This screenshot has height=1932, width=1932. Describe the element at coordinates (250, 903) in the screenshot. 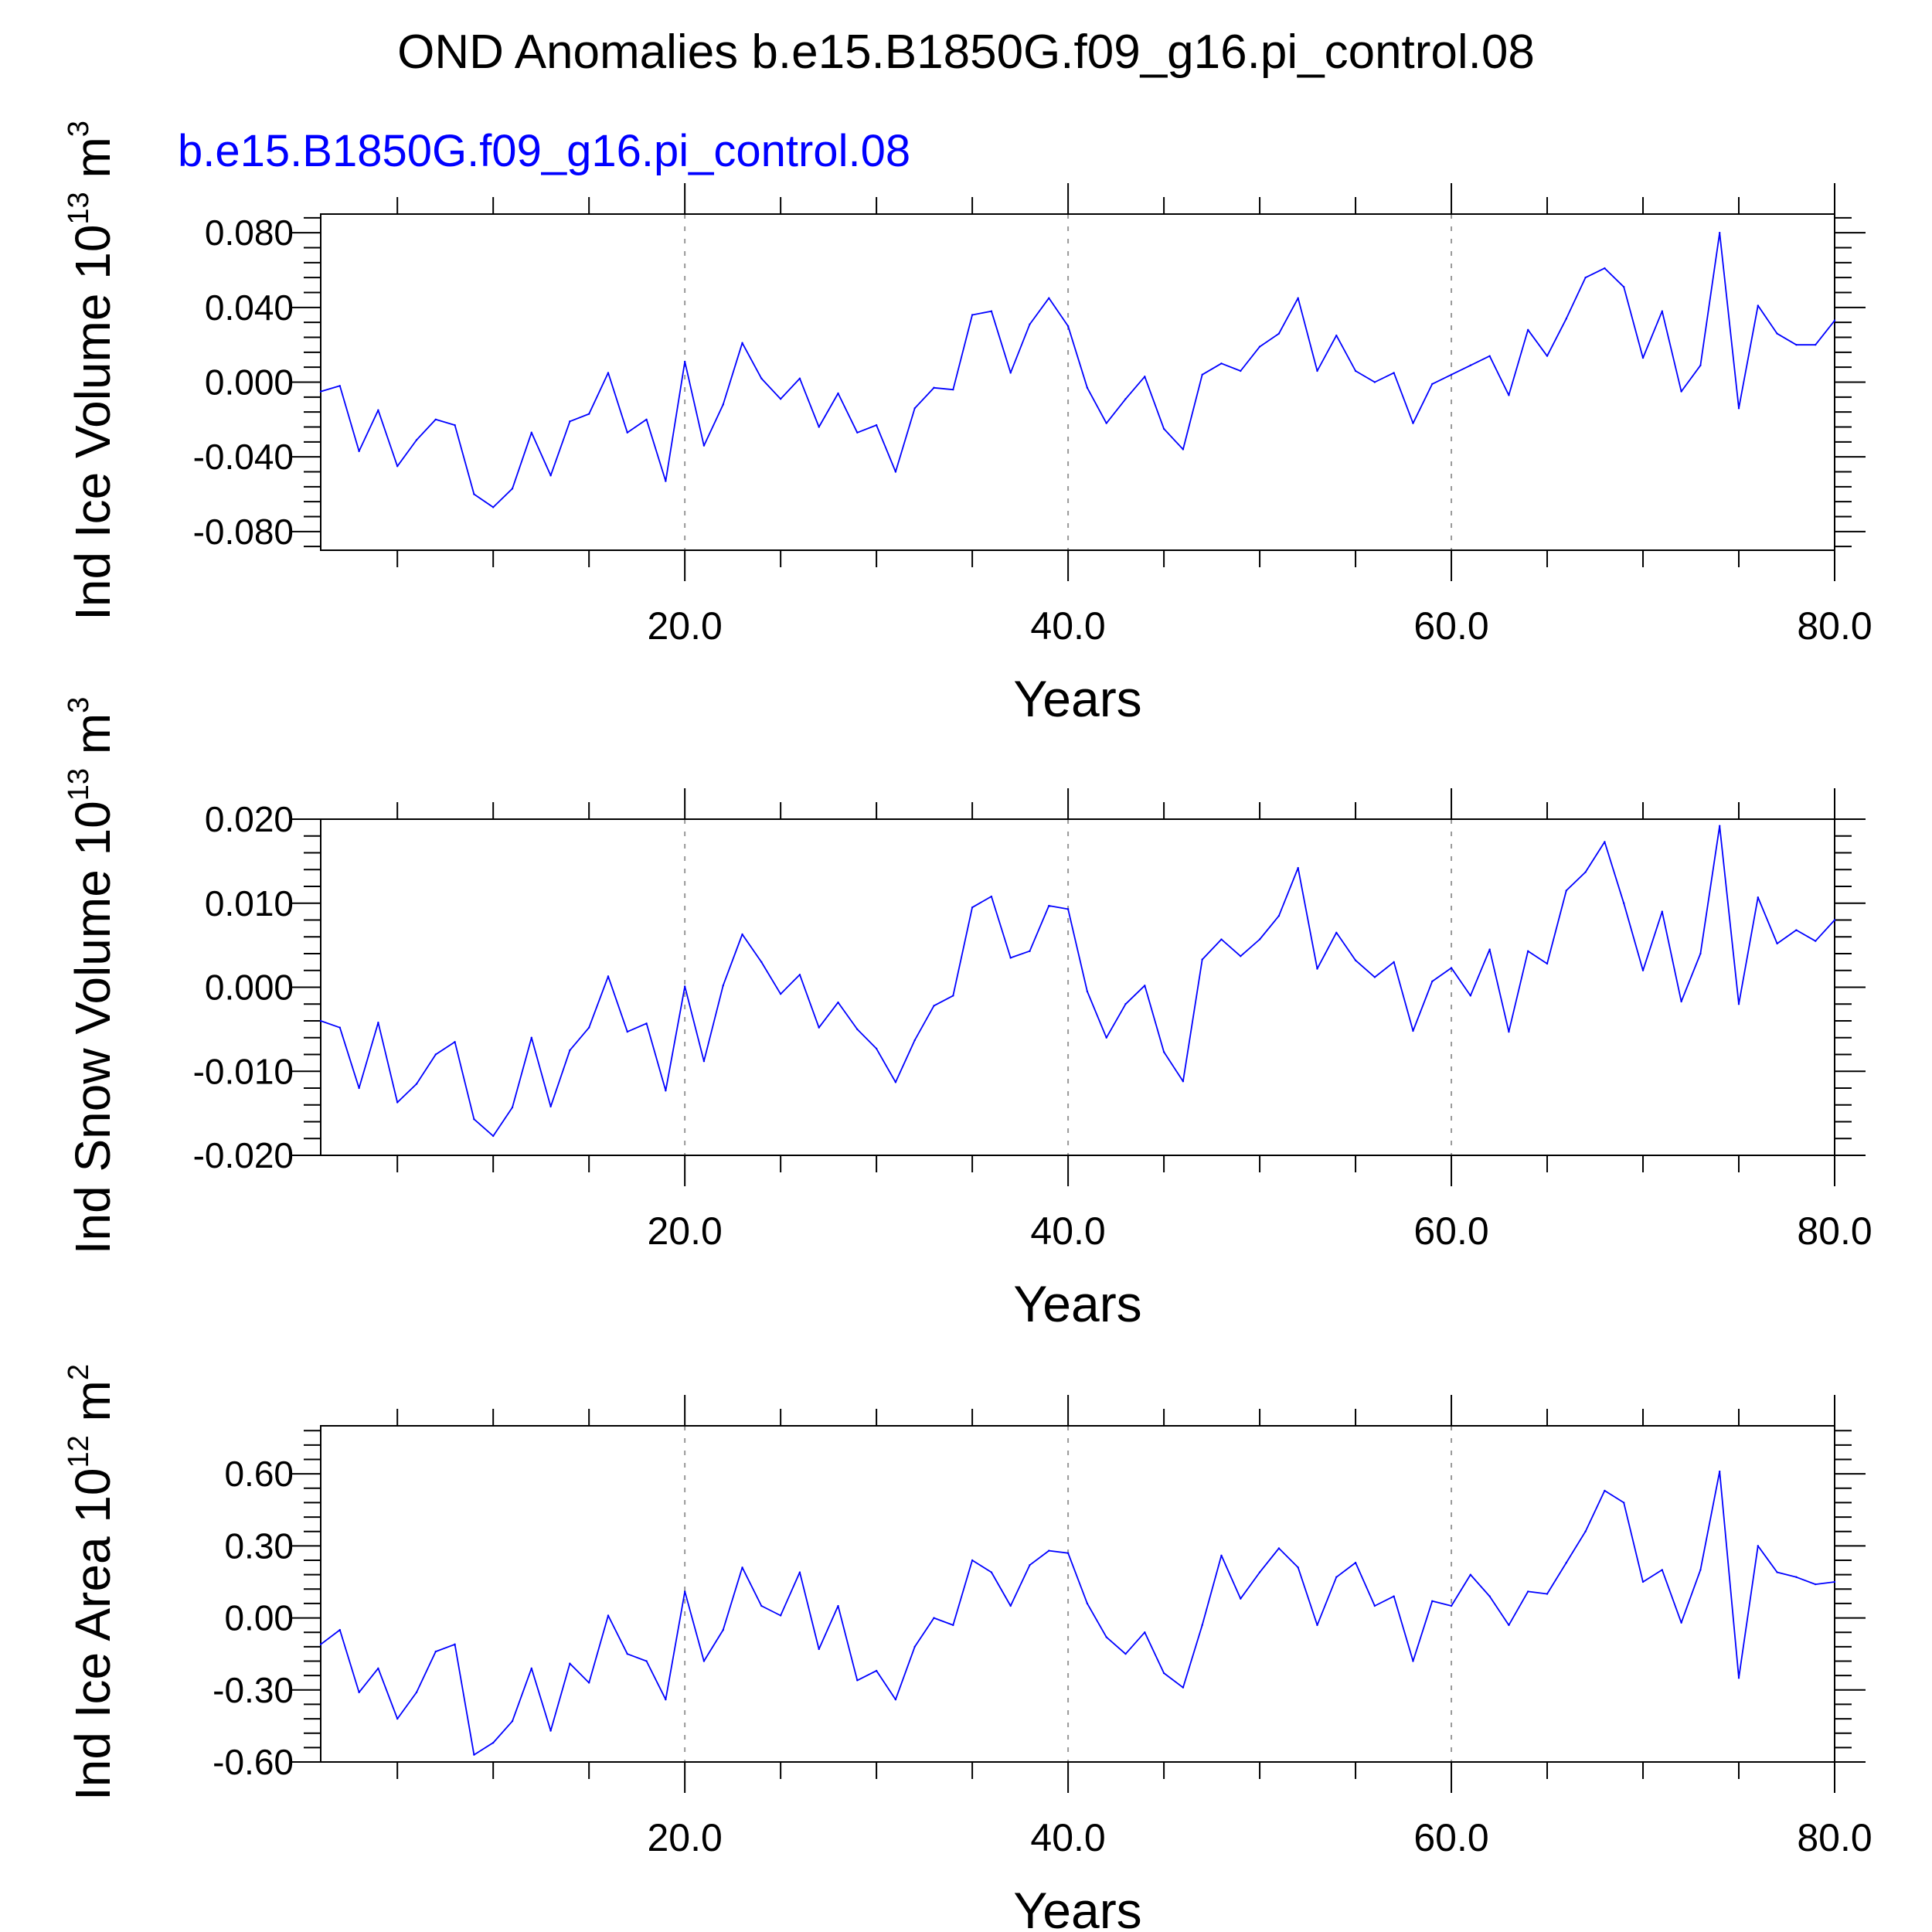

I see `y-tick-label: 0.010` at that location.